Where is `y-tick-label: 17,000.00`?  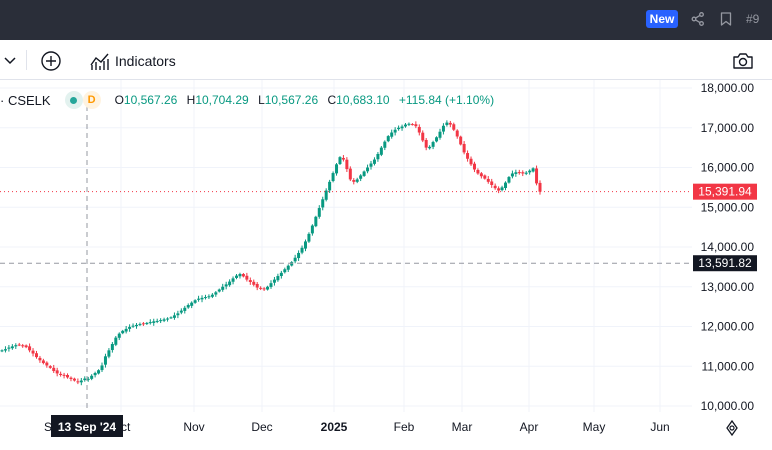
y-tick-label: 17,000.00 is located at coordinates (728, 128).